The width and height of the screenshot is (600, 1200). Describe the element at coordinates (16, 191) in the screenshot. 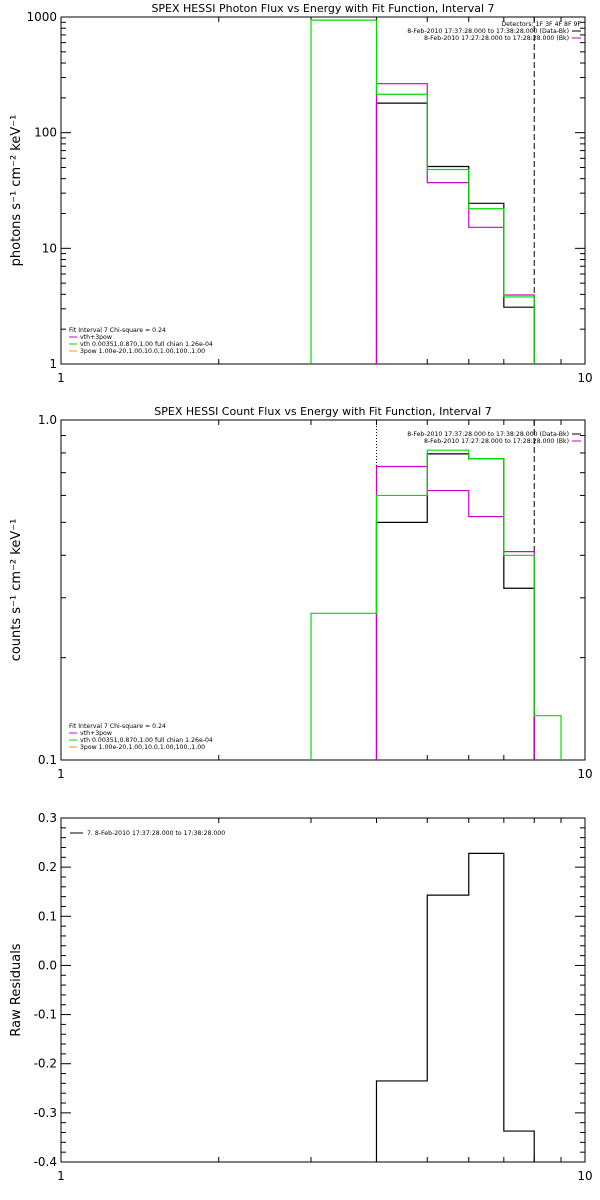

I see `y-axis-label: photons s⁻¹ cm⁻² keV⁻¹` at that location.